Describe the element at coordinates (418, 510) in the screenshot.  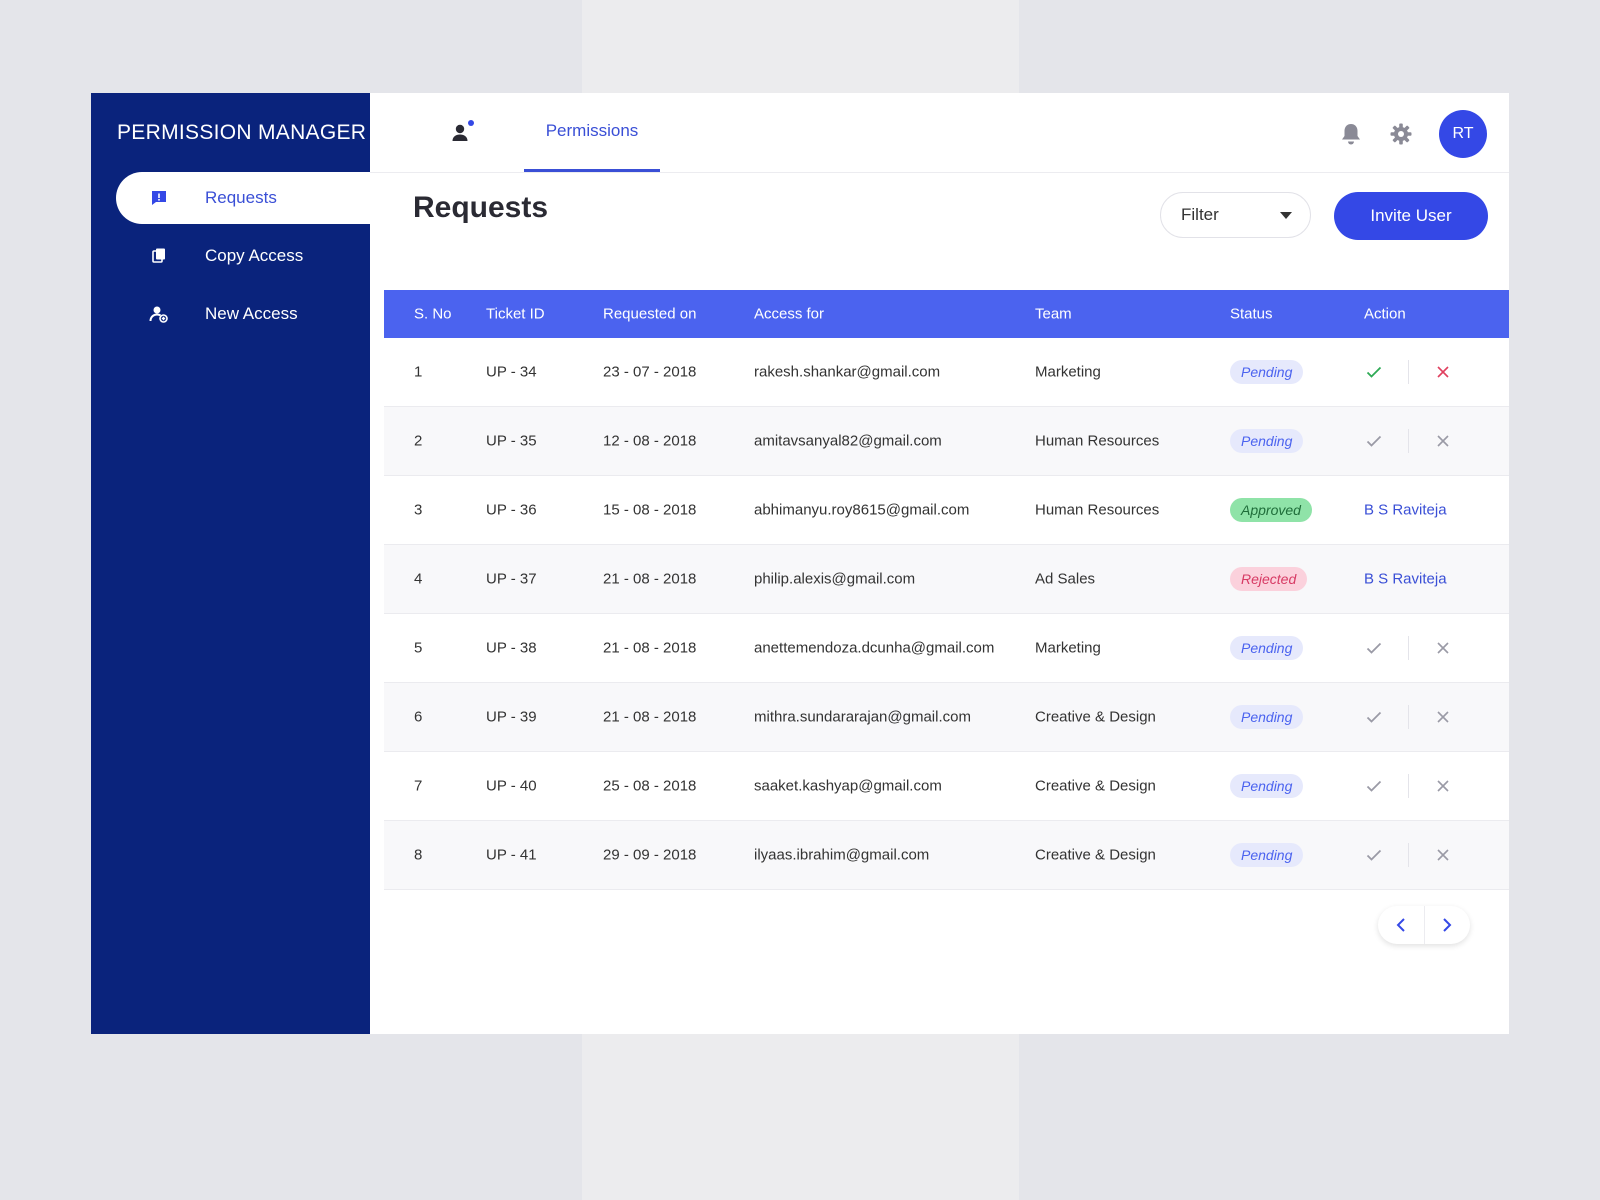
I see `serial-number: 3` at that location.